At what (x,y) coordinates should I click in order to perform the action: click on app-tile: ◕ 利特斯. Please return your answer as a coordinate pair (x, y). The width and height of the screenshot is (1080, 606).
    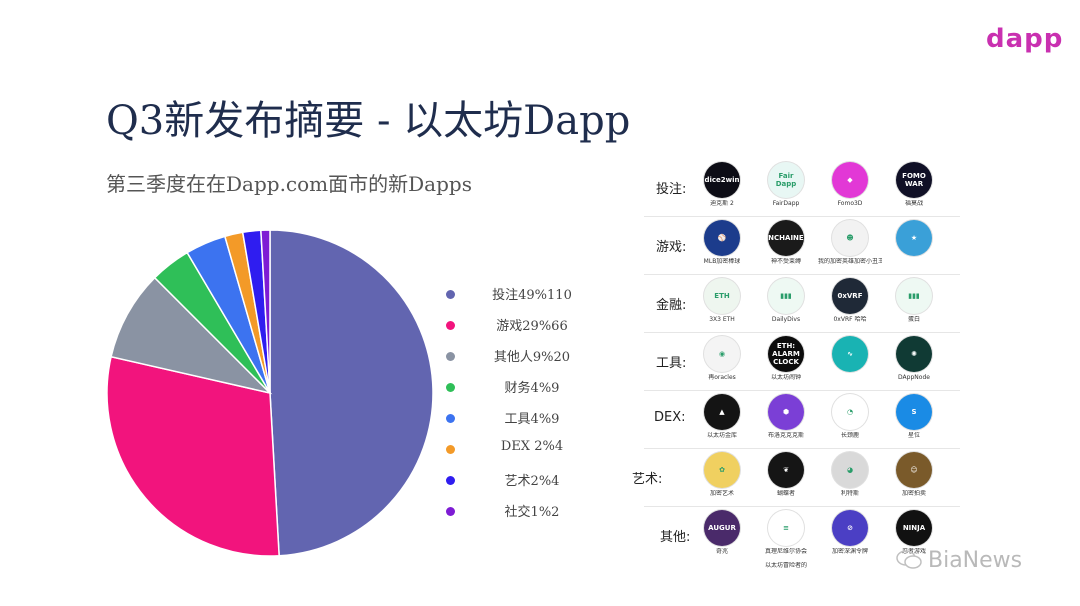
    Looking at the image, I should click on (850, 475).